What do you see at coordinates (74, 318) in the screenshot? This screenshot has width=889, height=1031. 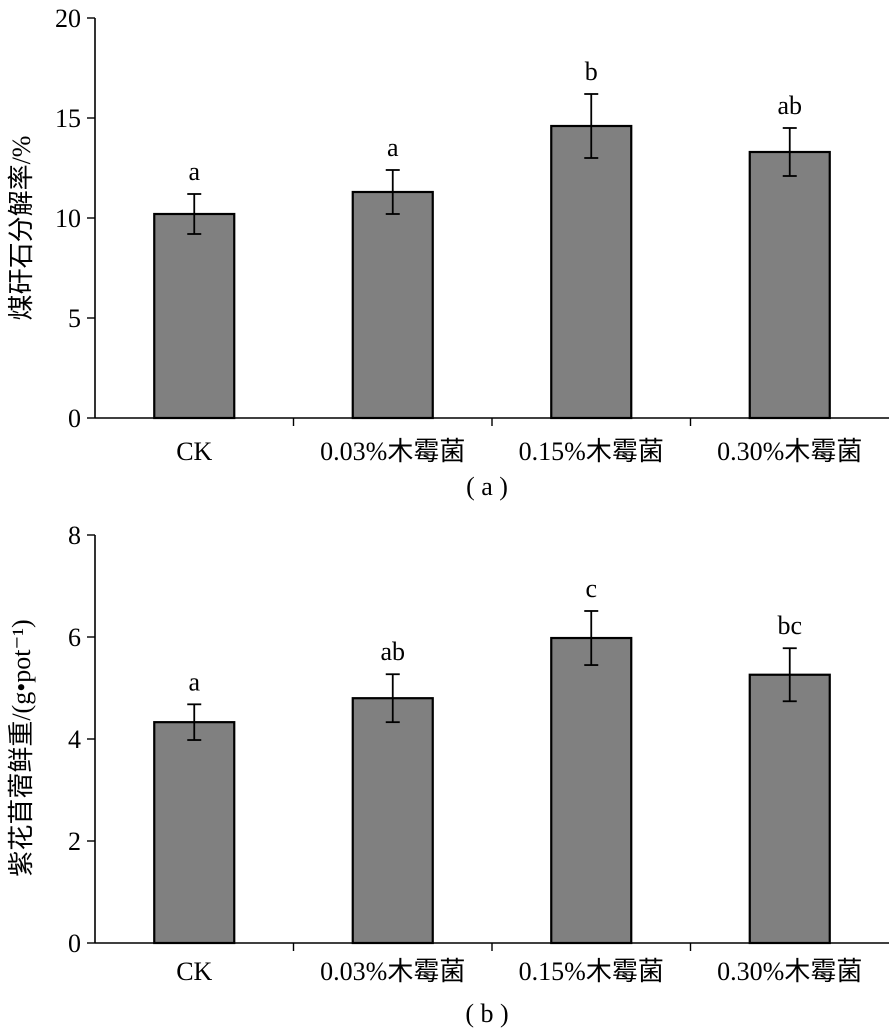 I see `y-tick-label: 5` at bounding box center [74, 318].